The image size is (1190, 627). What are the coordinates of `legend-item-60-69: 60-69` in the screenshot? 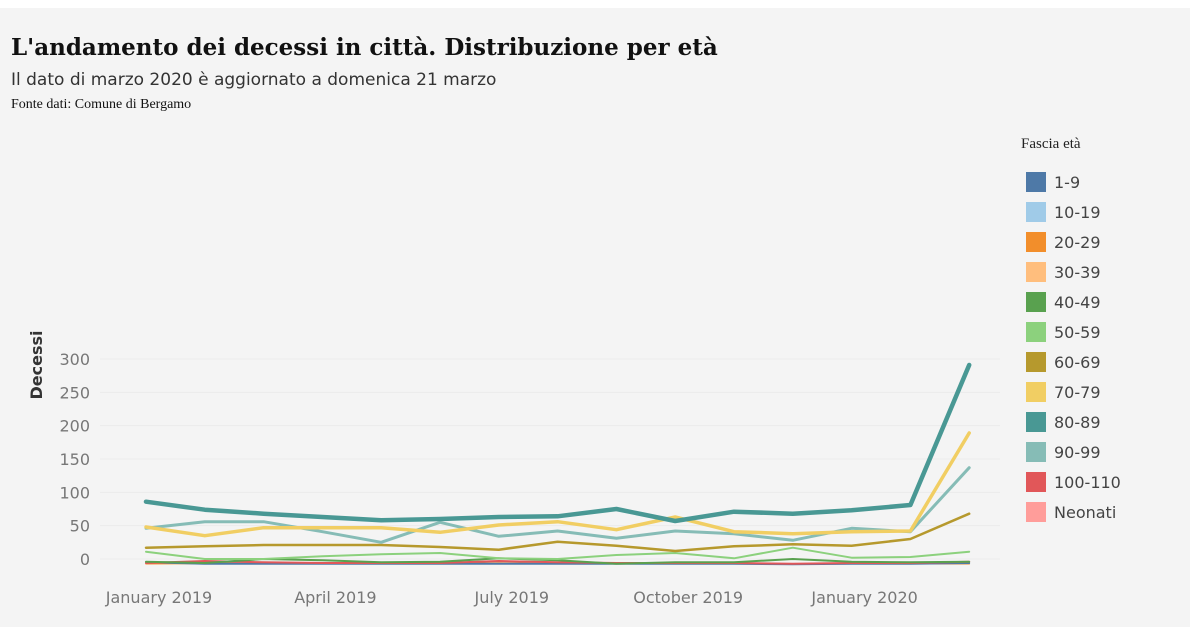 It's located at (1103, 362).